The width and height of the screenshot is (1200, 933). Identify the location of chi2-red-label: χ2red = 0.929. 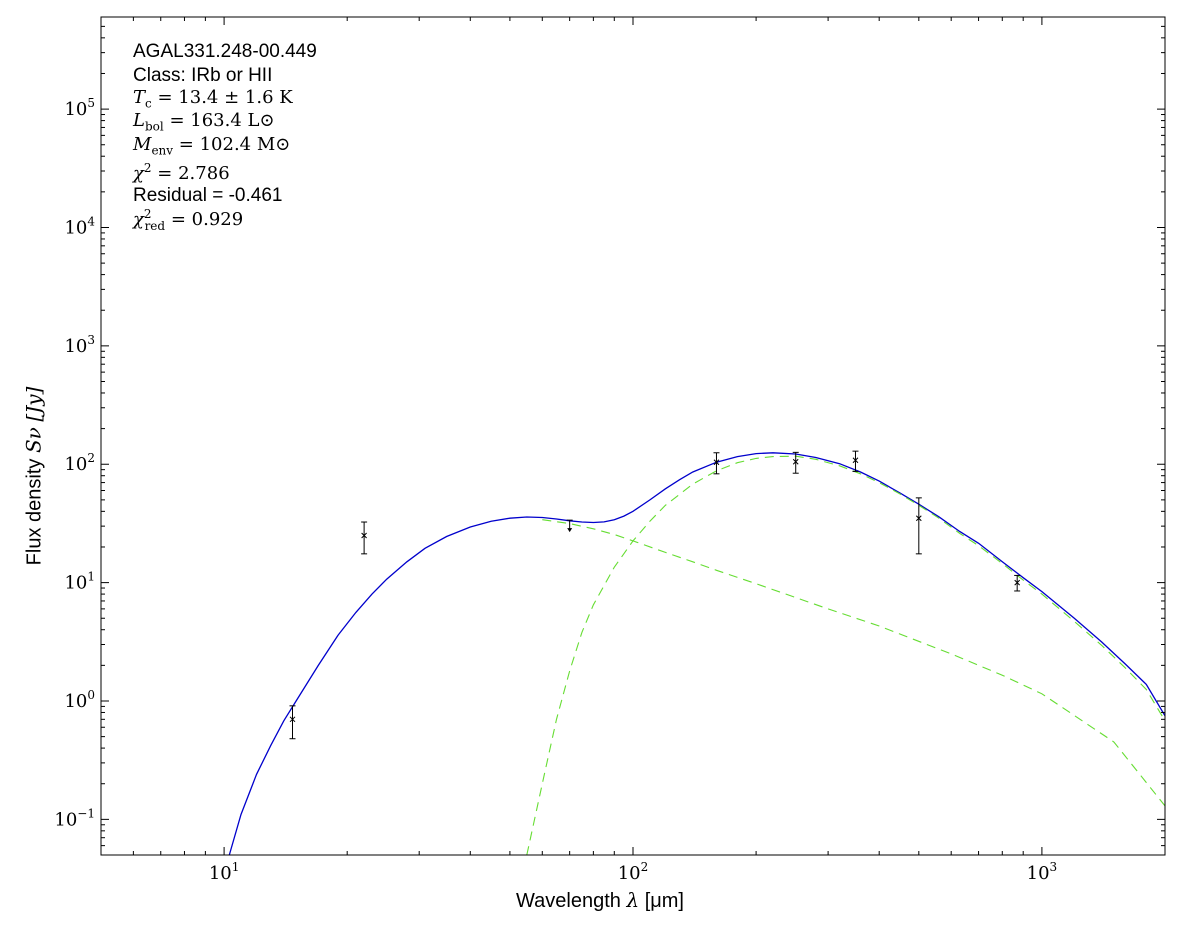
(188, 220).